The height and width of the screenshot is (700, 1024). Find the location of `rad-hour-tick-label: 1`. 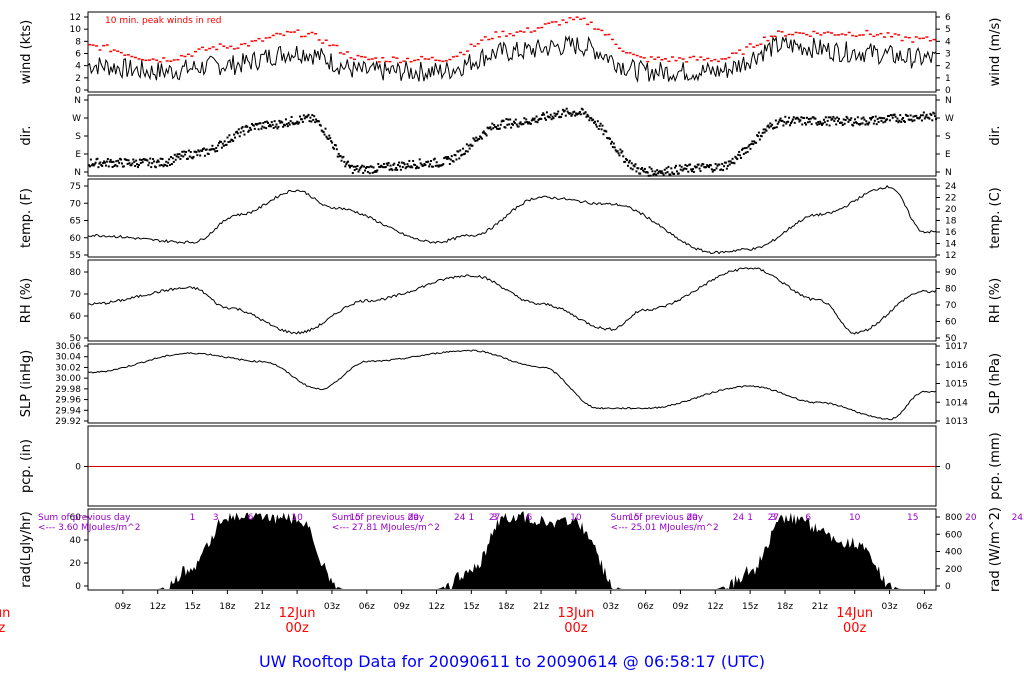

rad-hour-tick-label: 1 is located at coordinates (750, 518).